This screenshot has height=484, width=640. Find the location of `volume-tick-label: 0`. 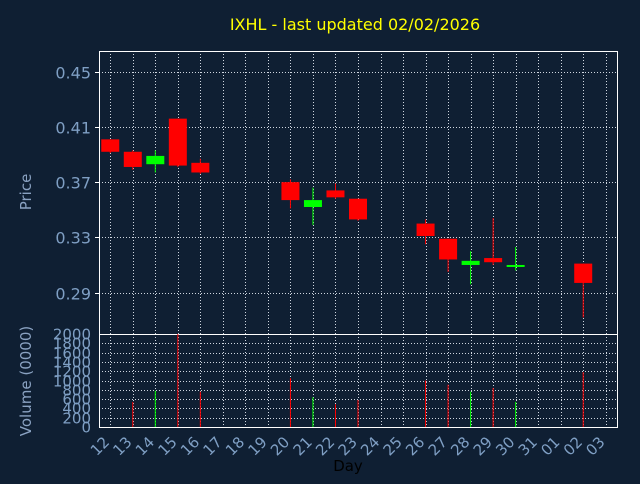

volume-tick-label: 0 is located at coordinates (86, 428).